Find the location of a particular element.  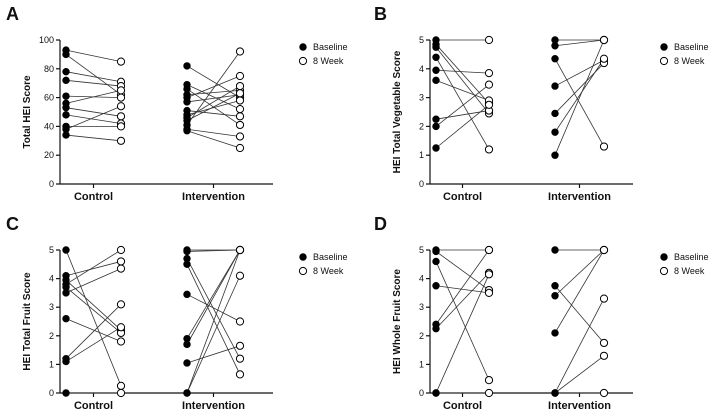

panel-b-legend-week8-marker is located at coordinates (664, 61).